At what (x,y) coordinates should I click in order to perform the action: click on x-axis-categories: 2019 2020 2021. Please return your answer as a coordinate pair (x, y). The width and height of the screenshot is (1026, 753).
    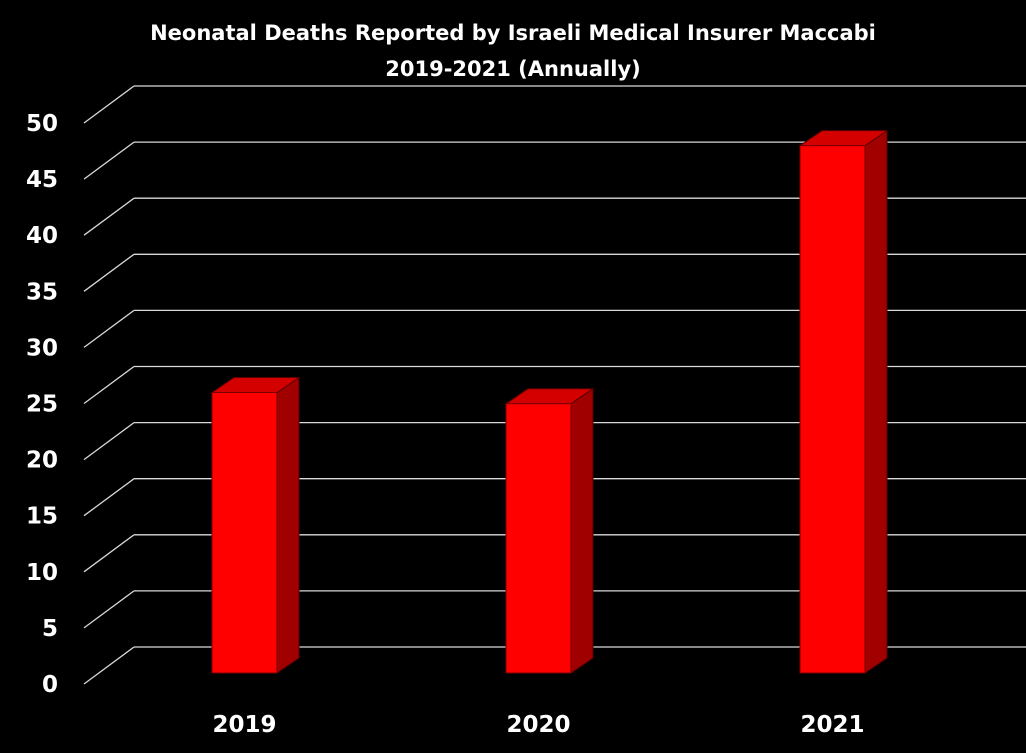
    Looking at the image, I should click on (538, 725).